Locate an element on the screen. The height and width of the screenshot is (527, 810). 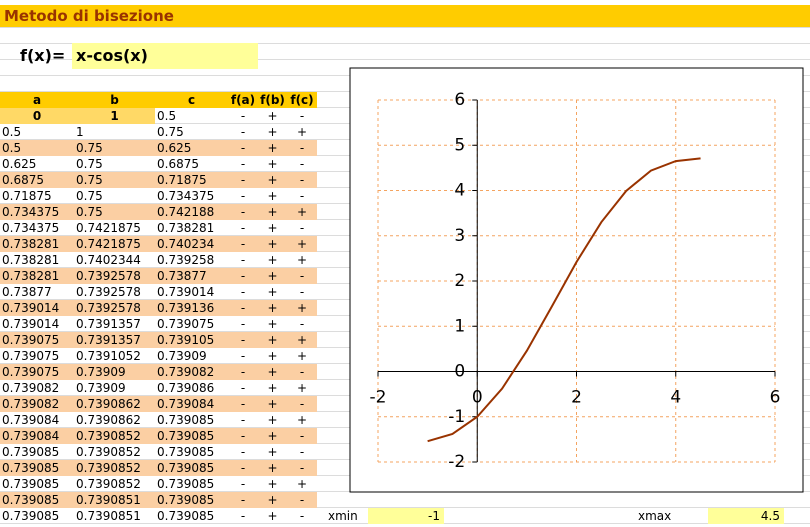
column-header: f(c) is located at coordinates (302, 100).